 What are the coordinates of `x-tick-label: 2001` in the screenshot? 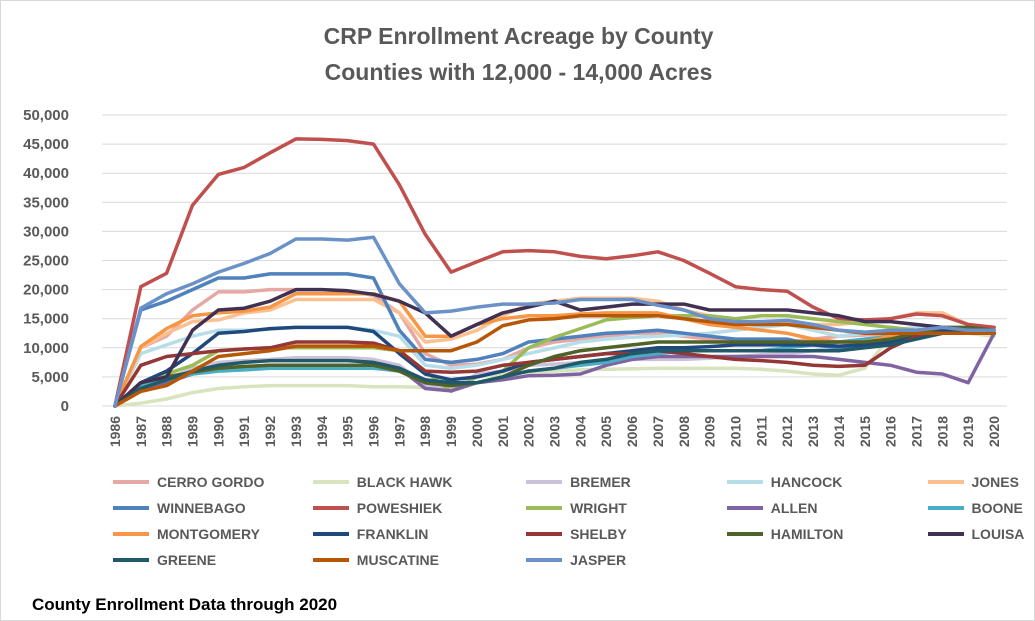 It's located at (503, 431).